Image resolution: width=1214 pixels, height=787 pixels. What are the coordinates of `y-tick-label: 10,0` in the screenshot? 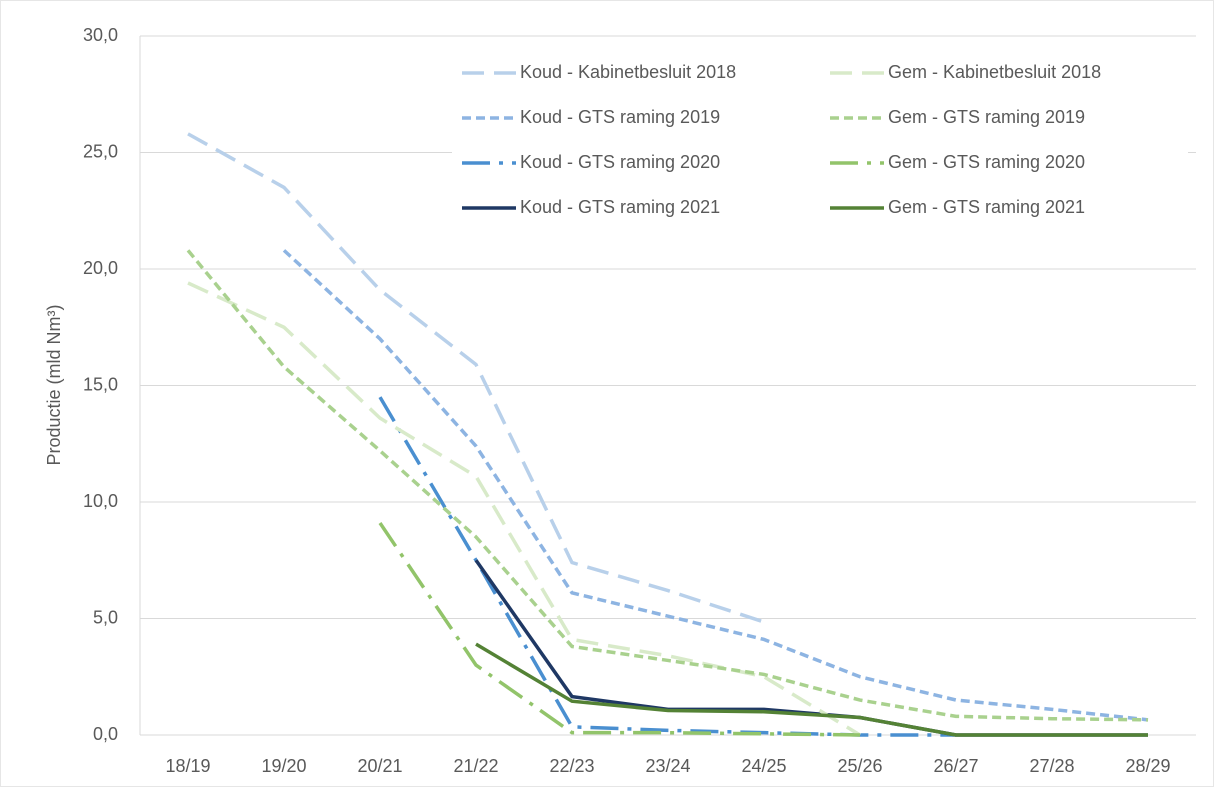 It's located at (100, 501).